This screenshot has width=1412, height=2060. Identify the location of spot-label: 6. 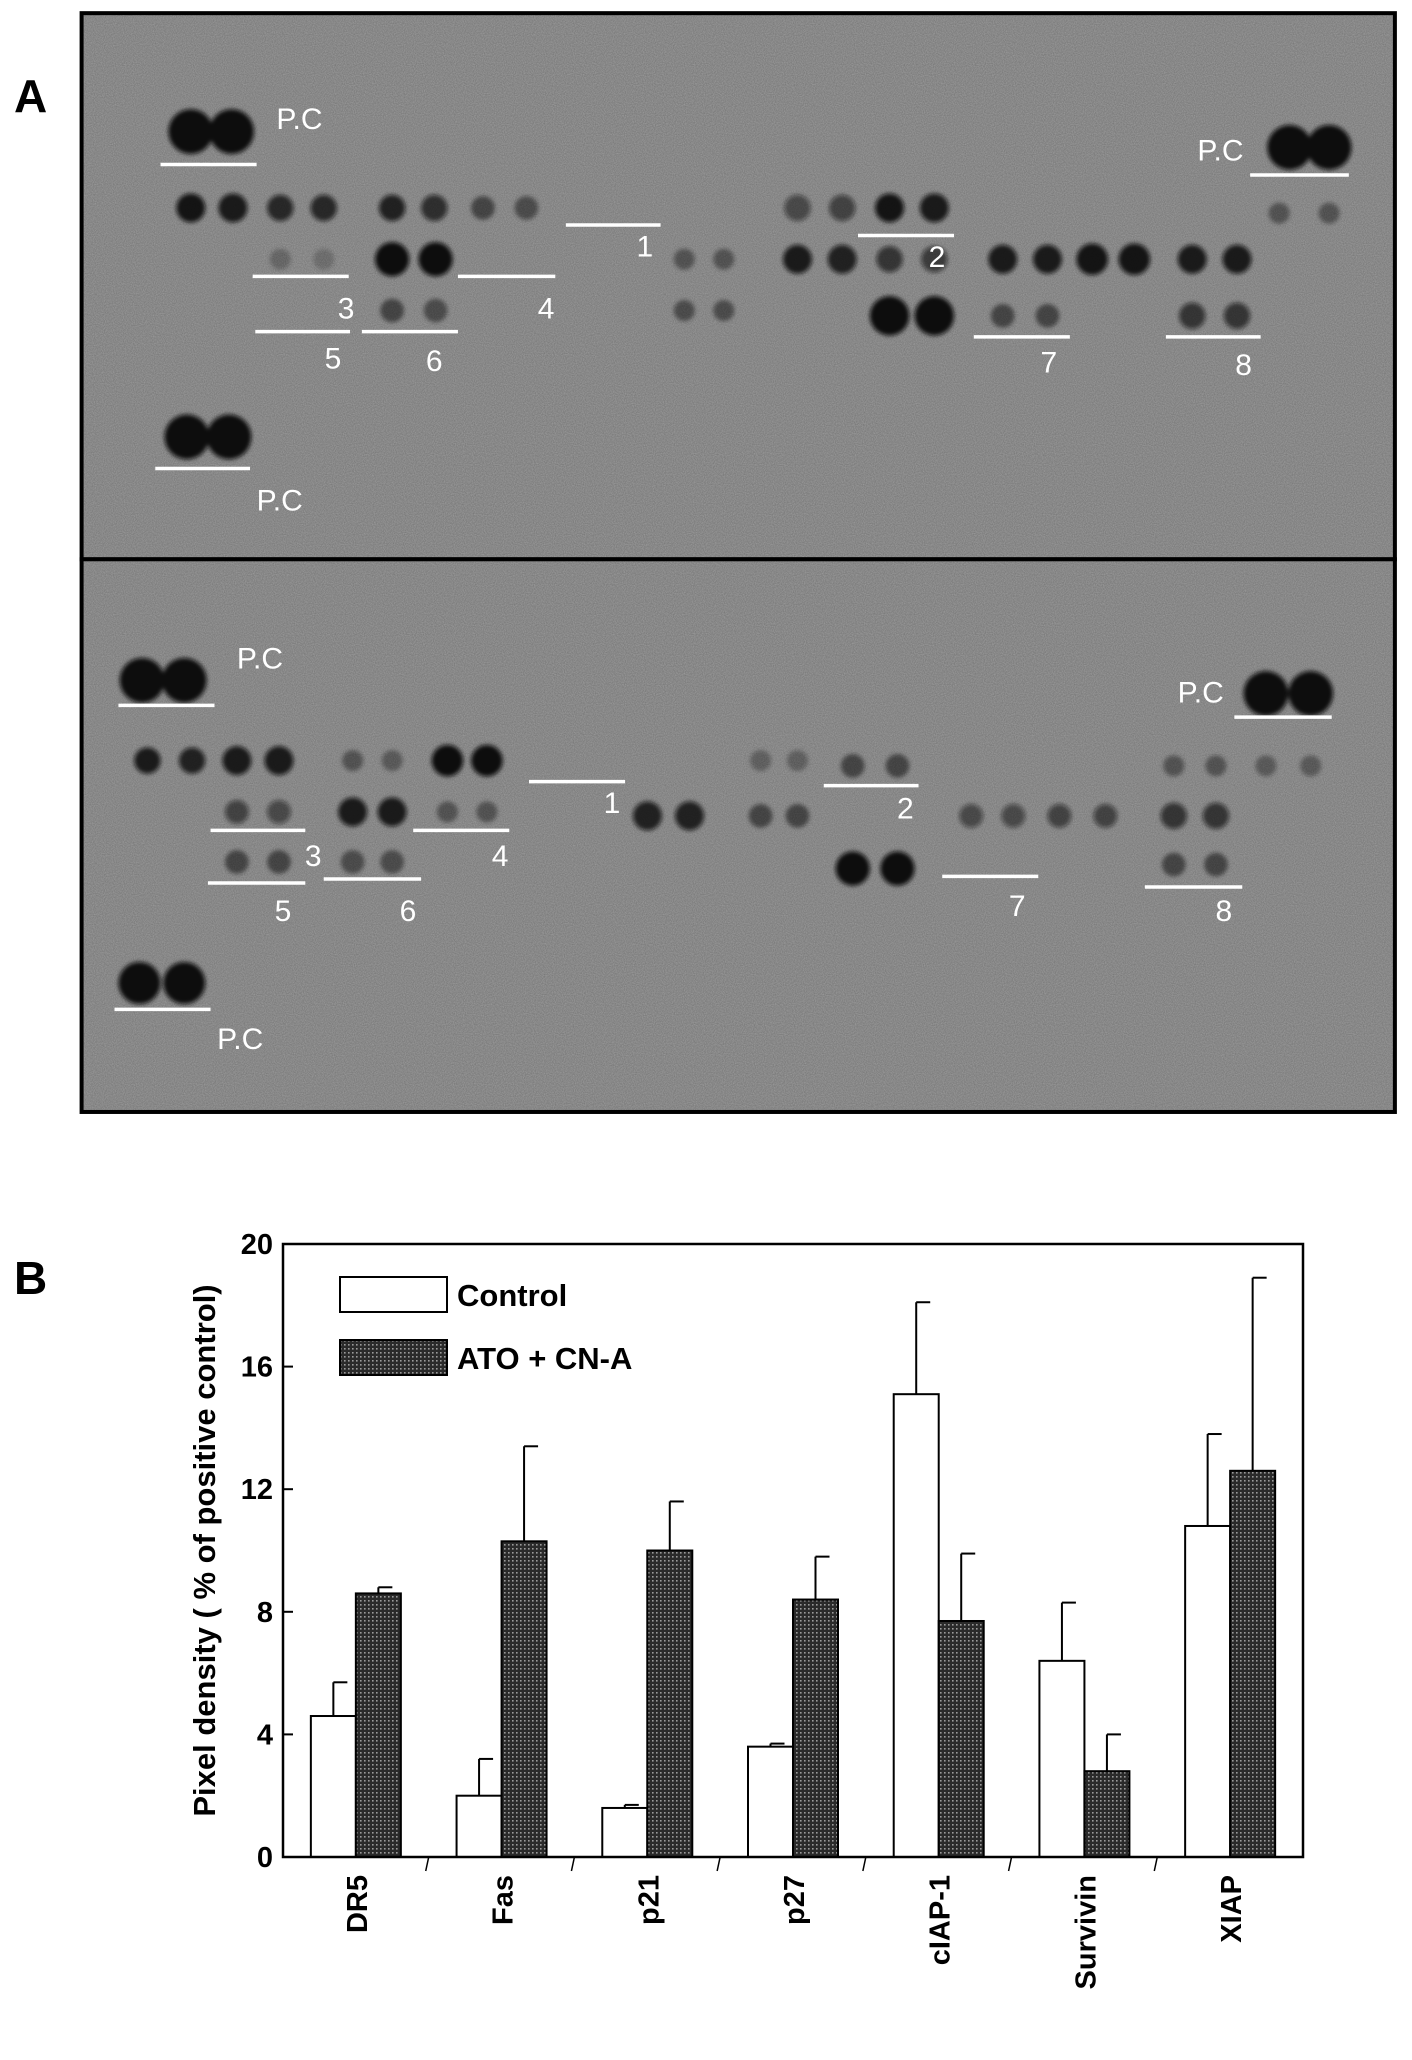
(434, 361).